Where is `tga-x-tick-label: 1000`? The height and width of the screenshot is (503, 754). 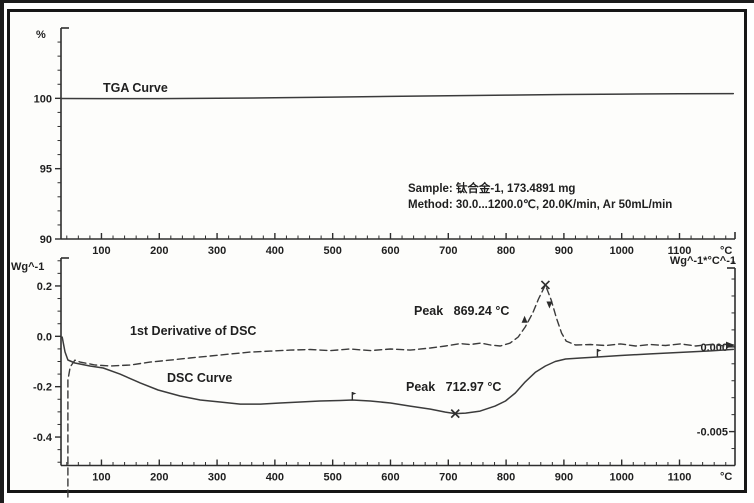
tga-x-tick-label: 1000 is located at coordinates (621, 251).